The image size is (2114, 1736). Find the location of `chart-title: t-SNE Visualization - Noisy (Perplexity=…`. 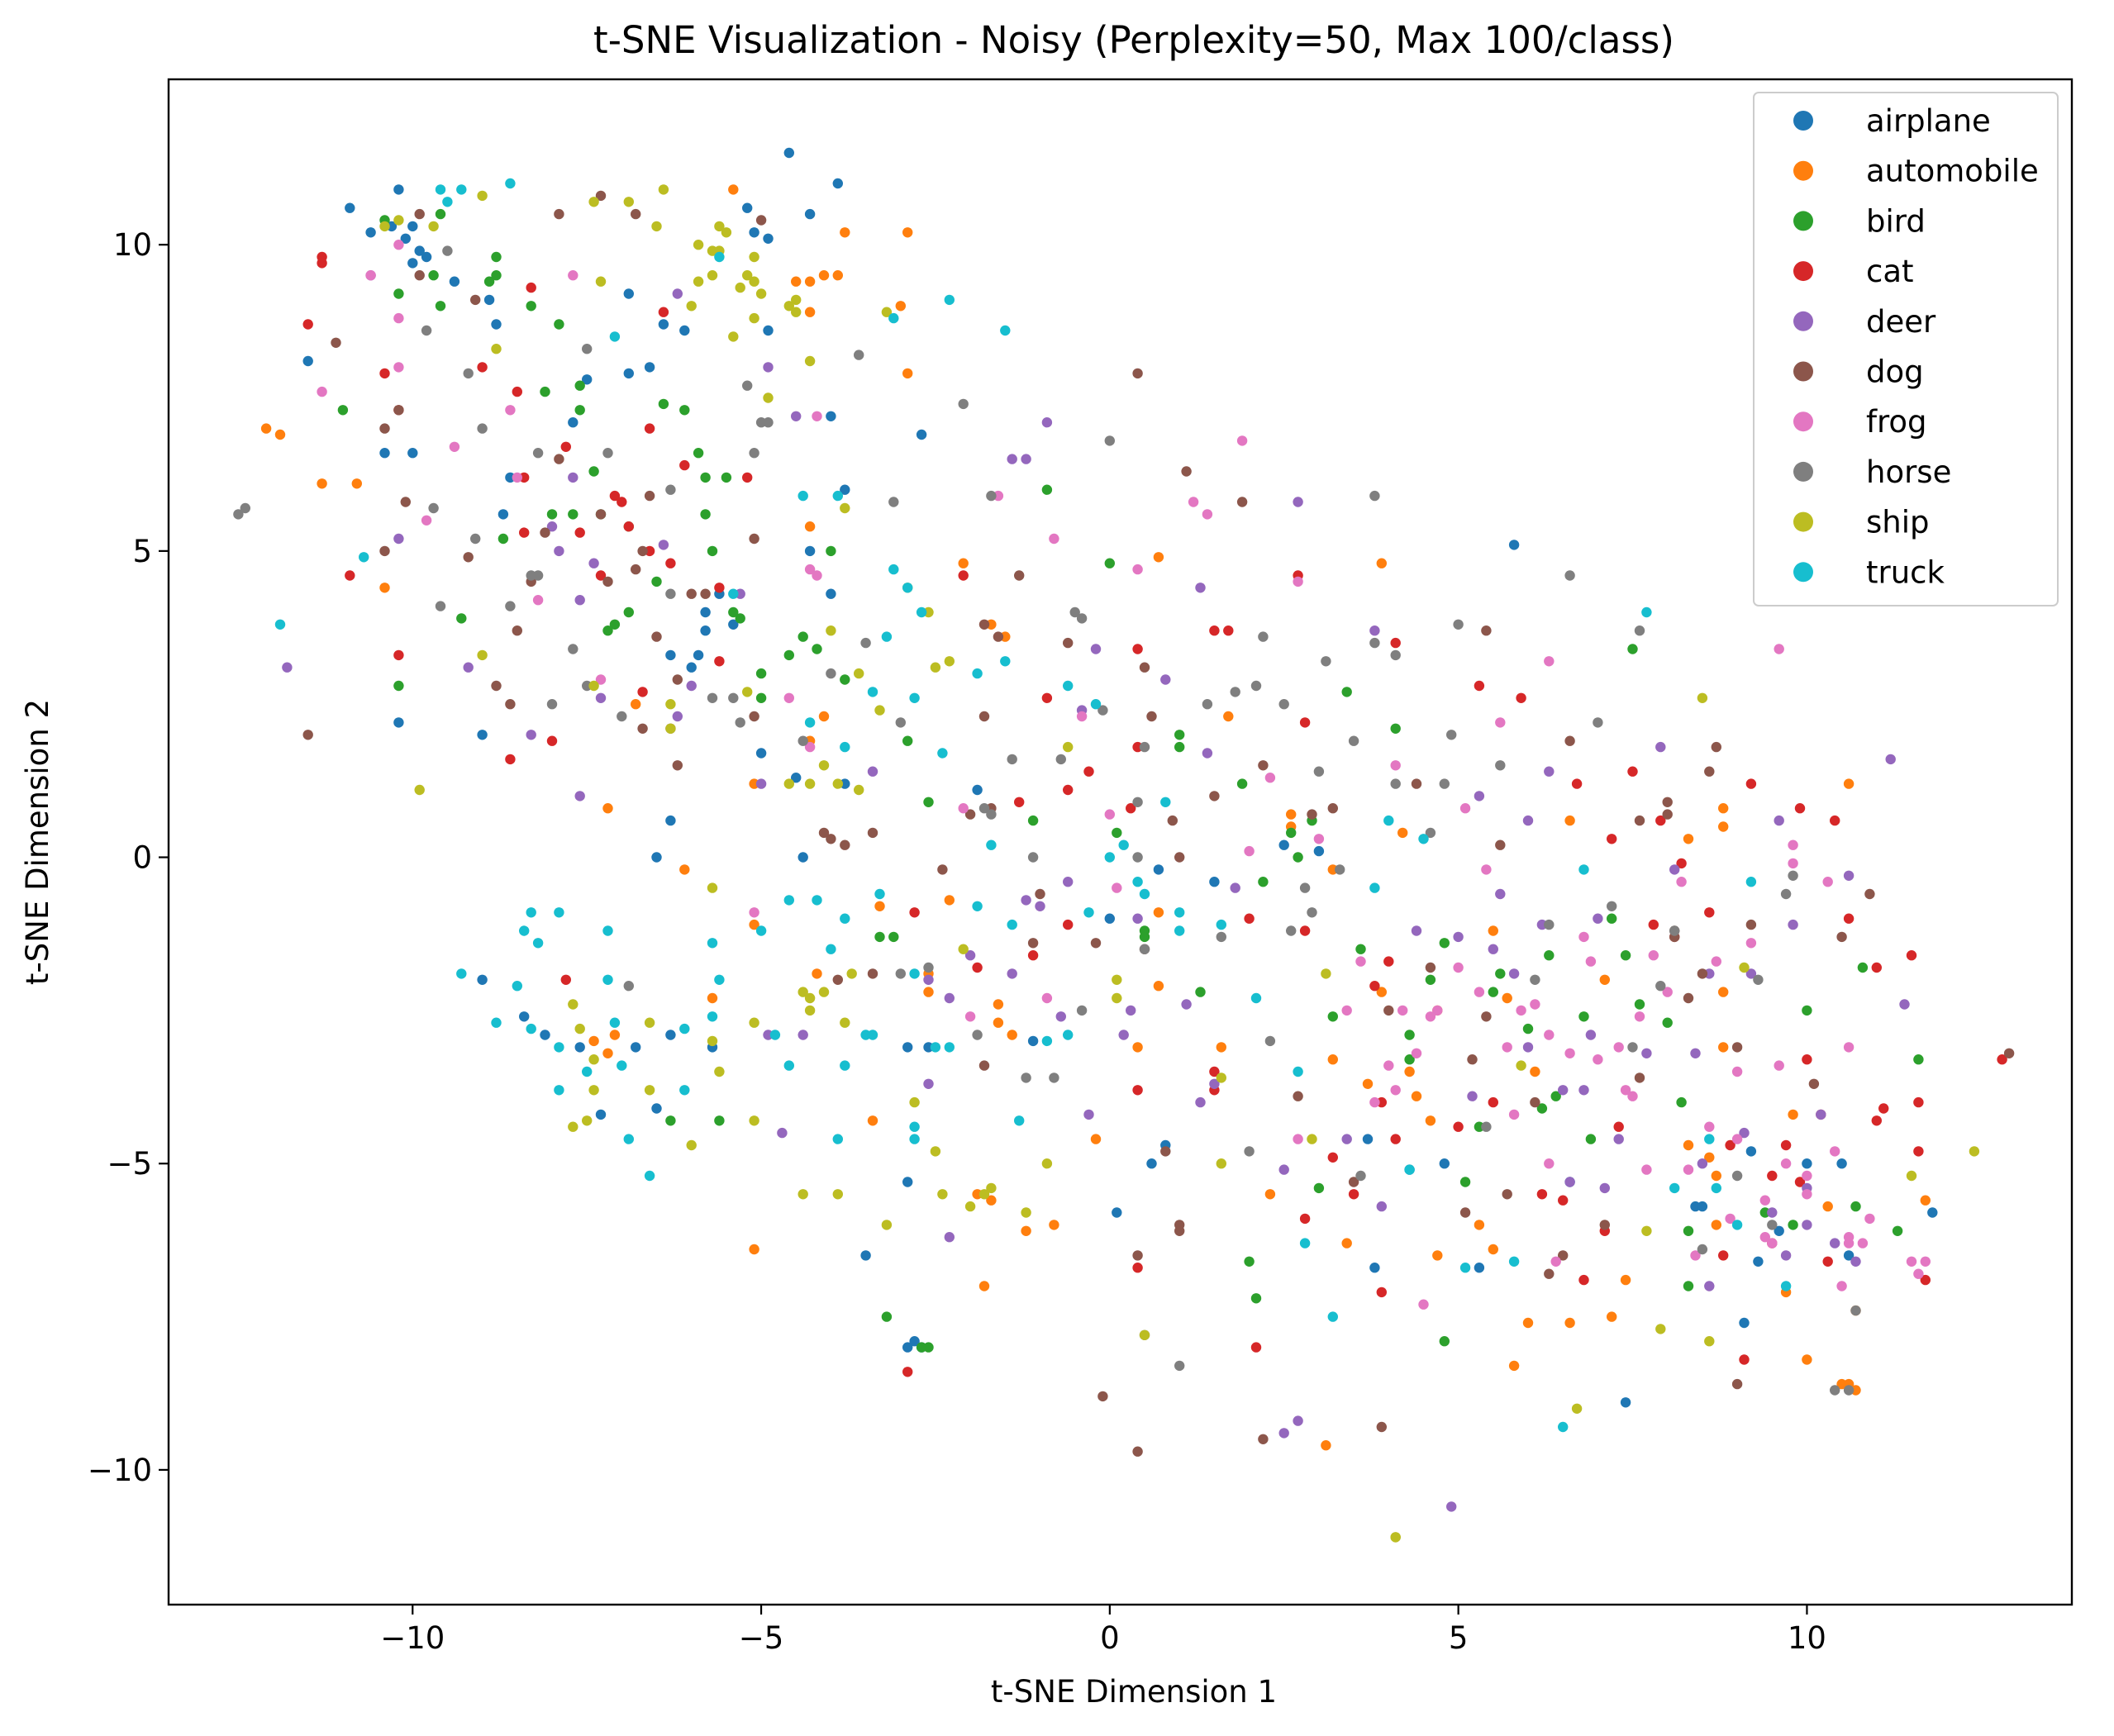

chart-title: t-SNE Visualization - Noisy (Perplexity=… is located at coordinates (1133, 40).